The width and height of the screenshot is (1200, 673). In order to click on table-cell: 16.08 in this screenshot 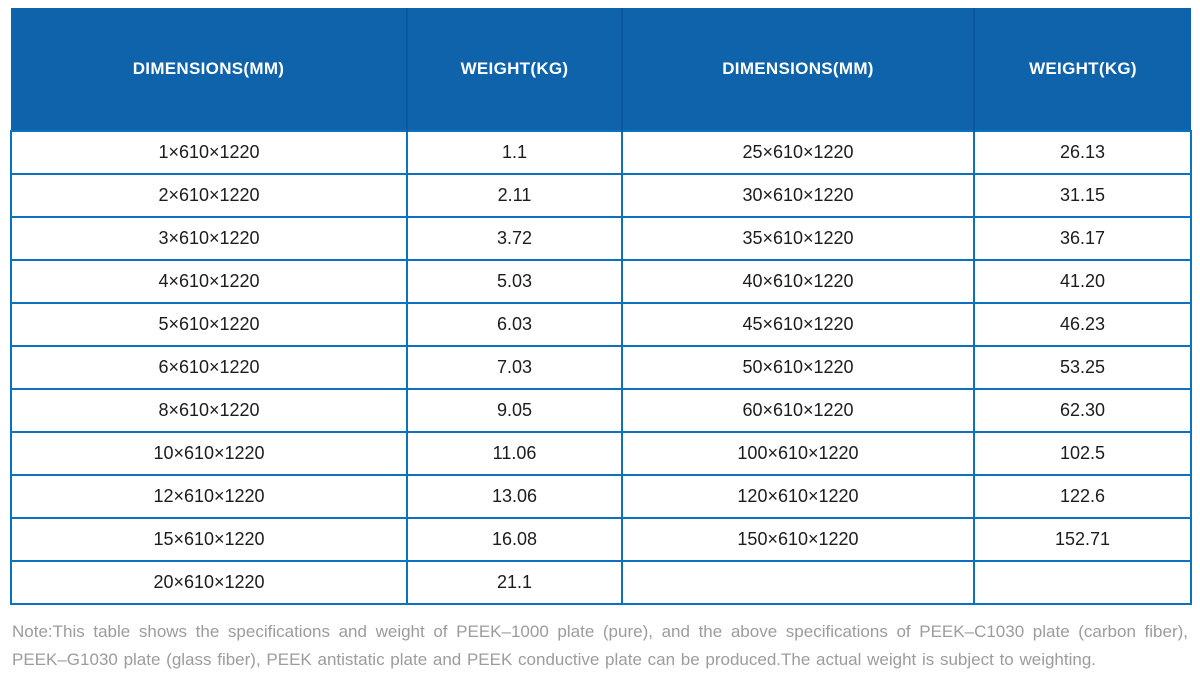, I will do `click(514, 539)`.